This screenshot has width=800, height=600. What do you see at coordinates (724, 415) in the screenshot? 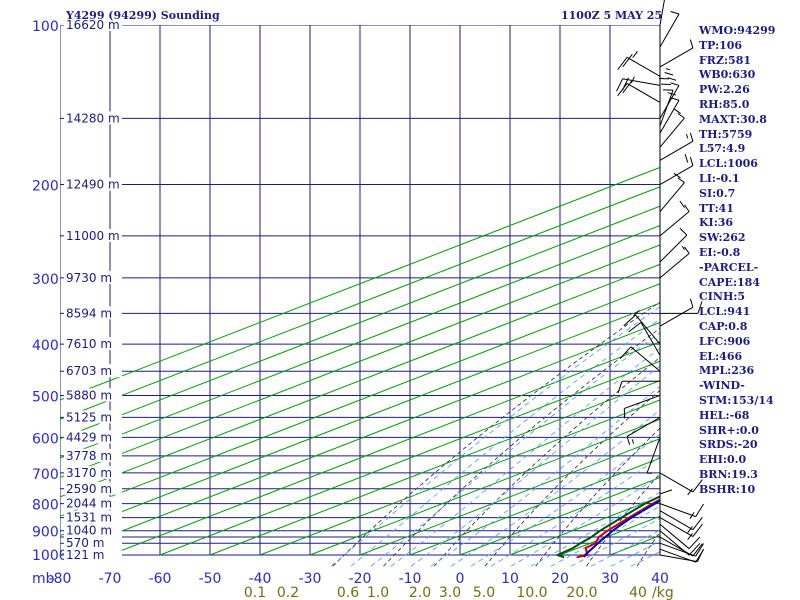
I see `index-item: HEL:-68` at bounding box center [724, 415].